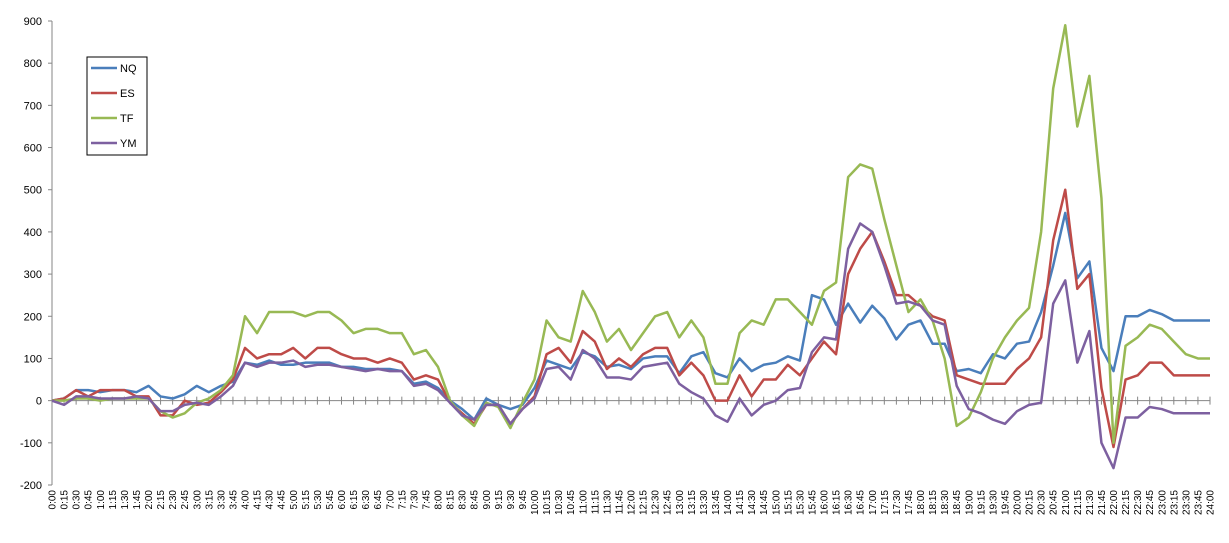  Describe the element at coordinates (752, 502) in the screenshot. I see `x-tick-label: 14:30` at that location.